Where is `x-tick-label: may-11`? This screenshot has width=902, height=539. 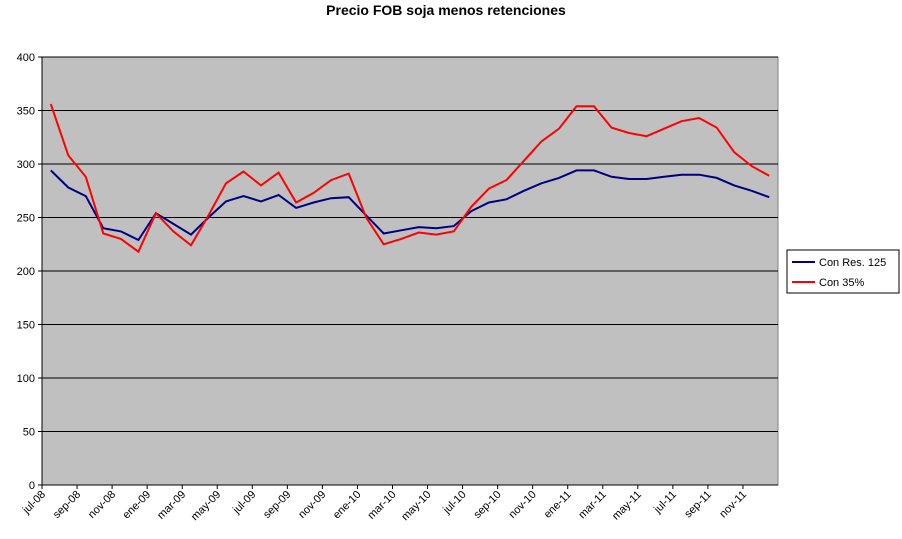
x-tick-label: may-11 is located at coordinates (627, 506).